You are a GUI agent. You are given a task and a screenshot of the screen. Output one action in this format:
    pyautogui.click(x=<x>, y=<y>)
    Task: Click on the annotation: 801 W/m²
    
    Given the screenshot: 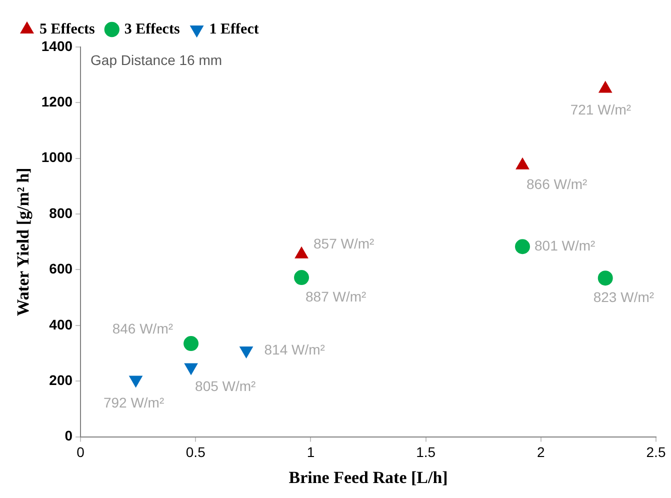 What is the action you would take?
    pyautogui.click(x=565, y=245)
    